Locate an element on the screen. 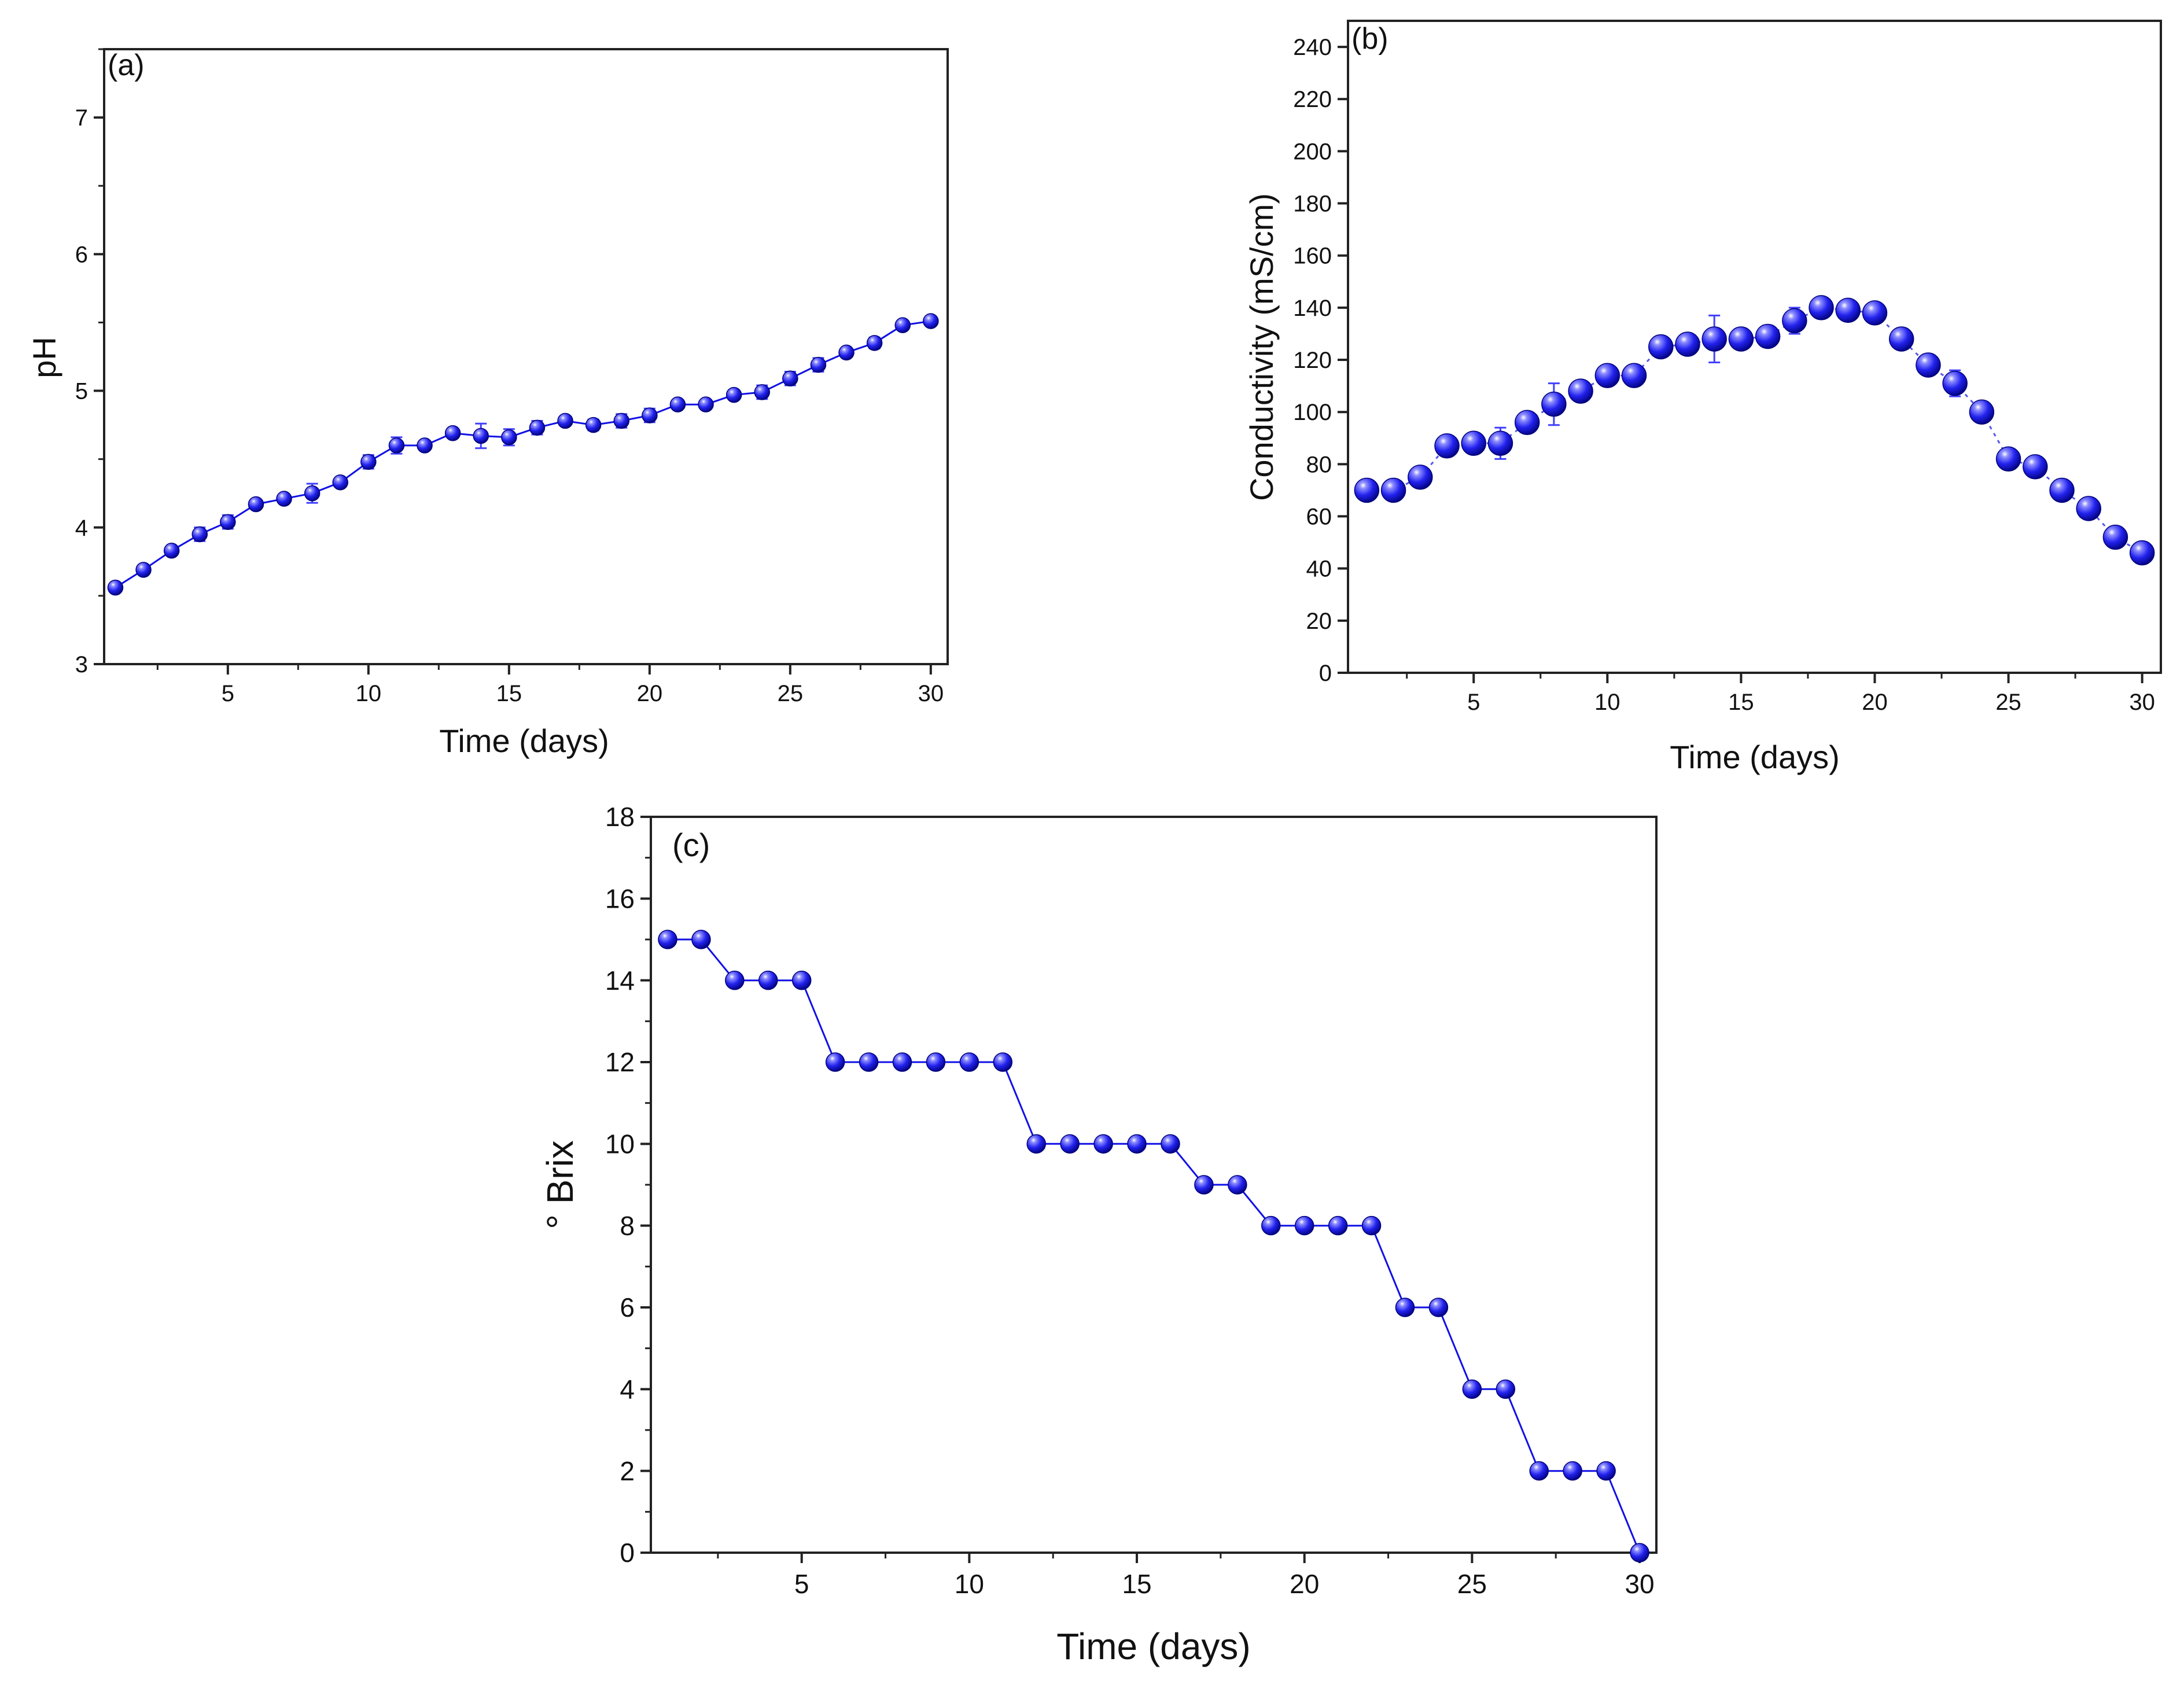 The height and width of the screenshot is (1684, 2184). x-tick-label-conductivity: 5 is located at coordinates (1474, 702).